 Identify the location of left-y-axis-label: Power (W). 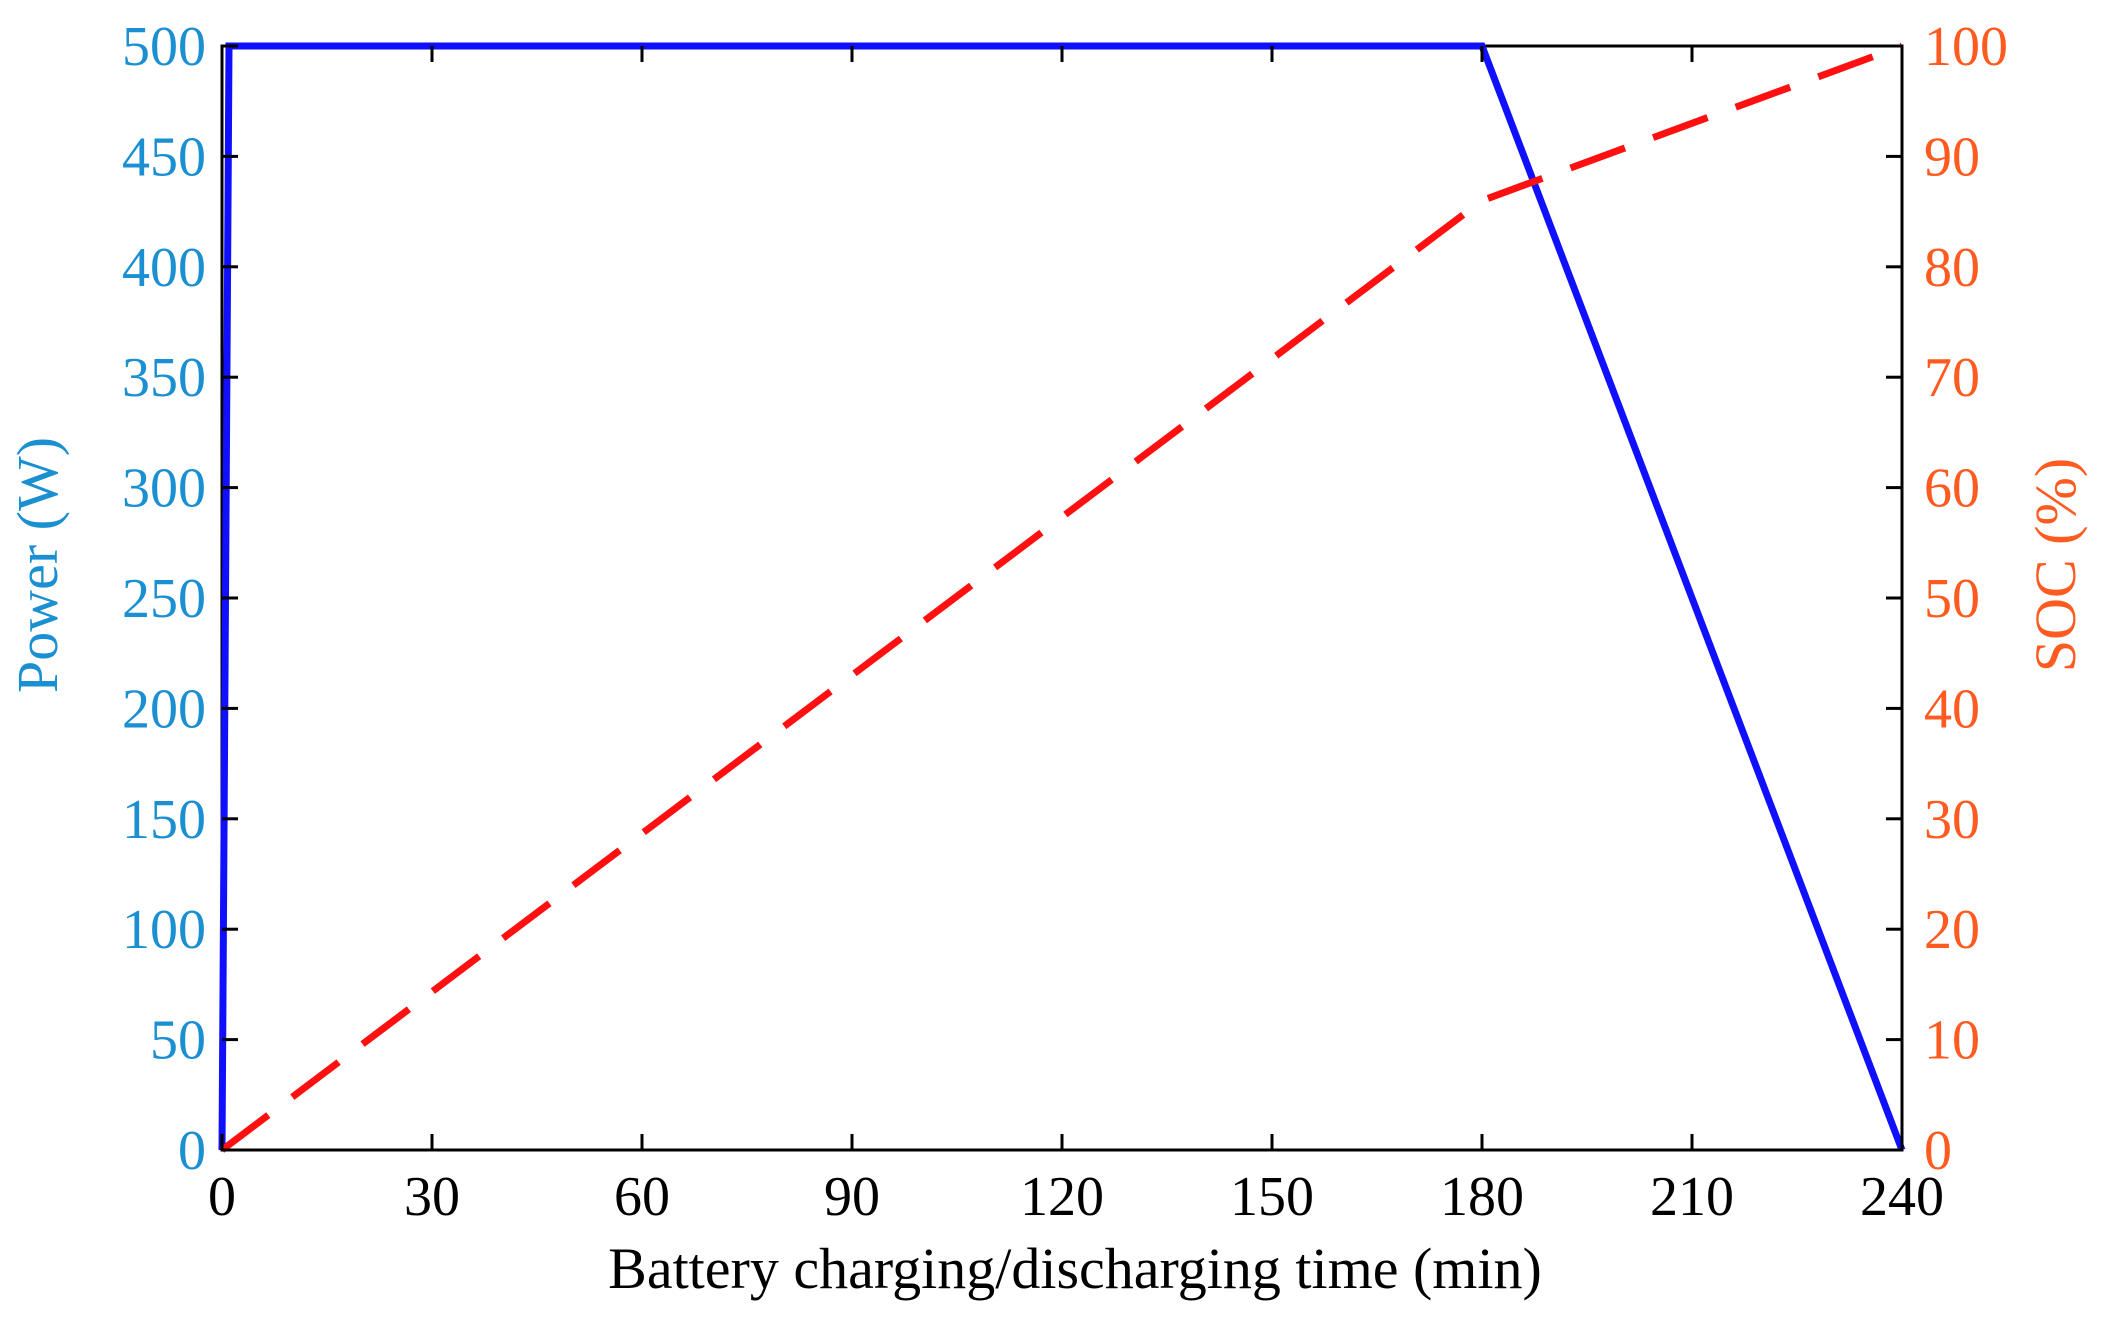
(37, 565).